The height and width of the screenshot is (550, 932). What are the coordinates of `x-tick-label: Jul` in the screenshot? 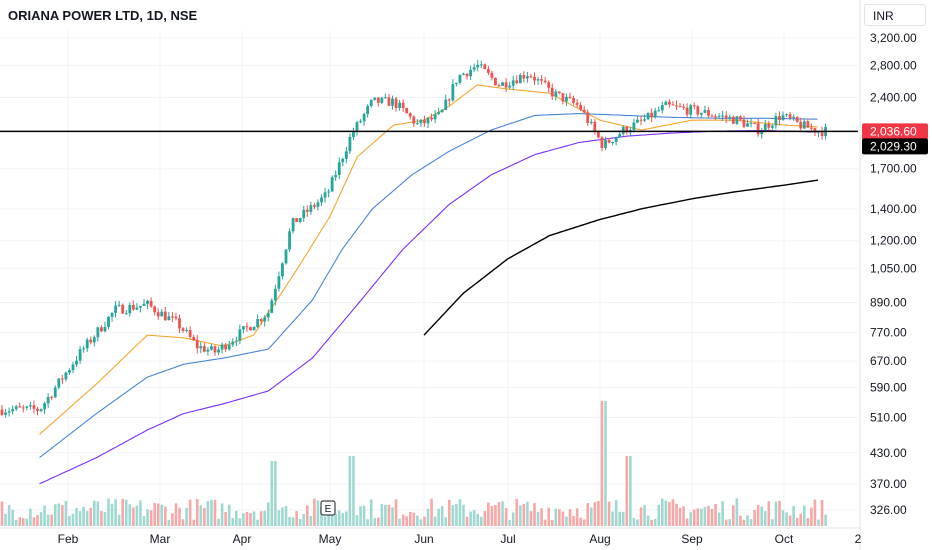 It's located at (507, 539).